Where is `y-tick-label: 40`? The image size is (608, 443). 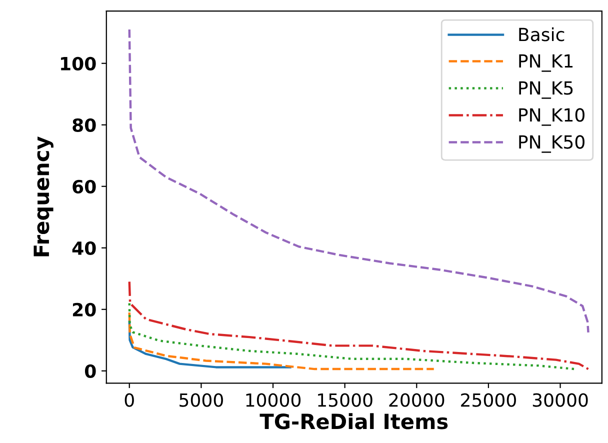
y-tick-label: 40 is located at coordinates (84, 248).